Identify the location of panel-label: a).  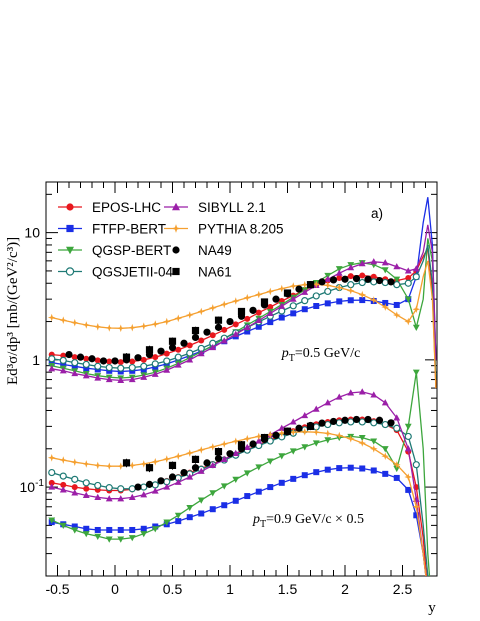
(377, 213).